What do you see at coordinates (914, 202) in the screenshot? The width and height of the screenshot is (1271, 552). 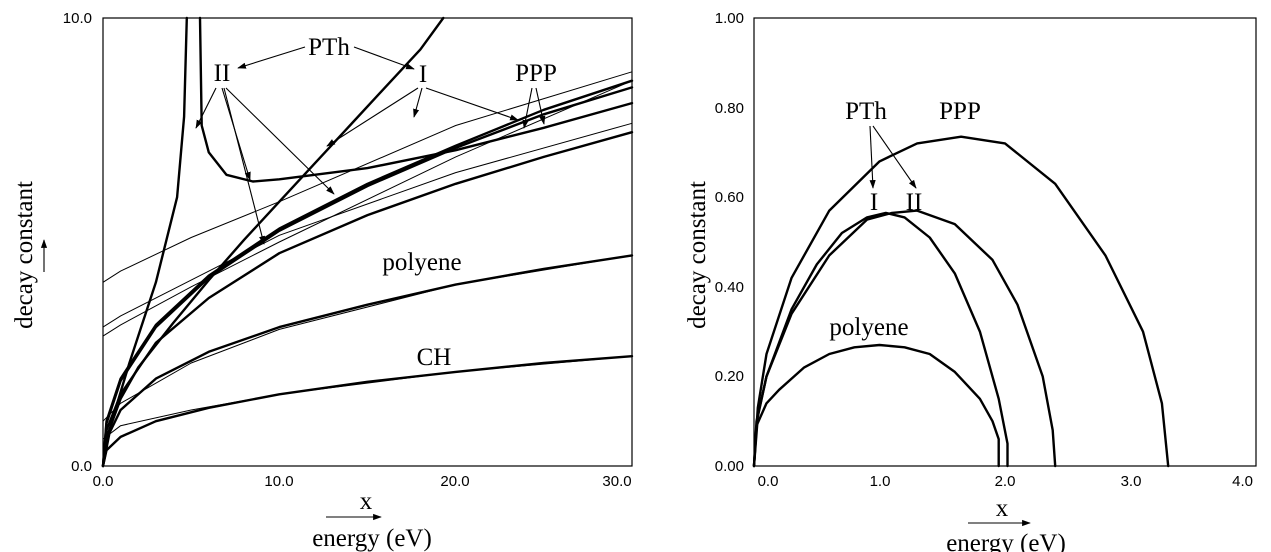 I see `right-annot-ii: II` at bounding box center [914, 202].